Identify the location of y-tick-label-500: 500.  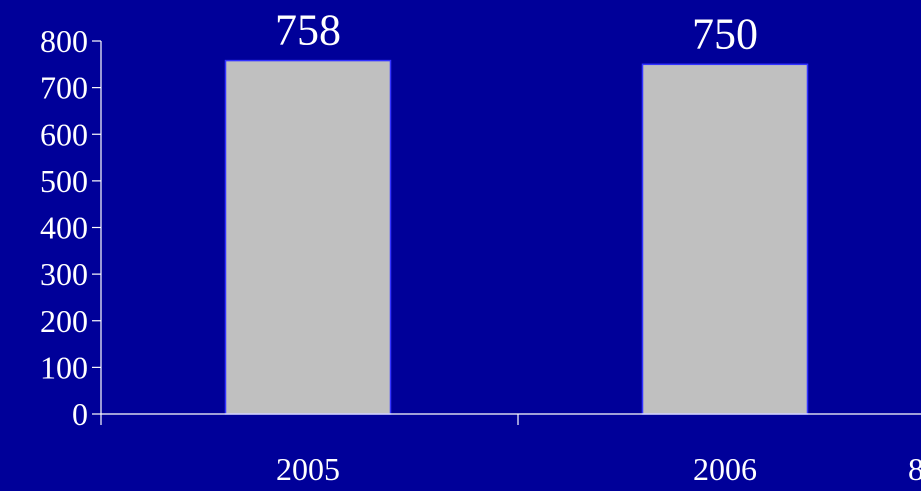
(64, 181).